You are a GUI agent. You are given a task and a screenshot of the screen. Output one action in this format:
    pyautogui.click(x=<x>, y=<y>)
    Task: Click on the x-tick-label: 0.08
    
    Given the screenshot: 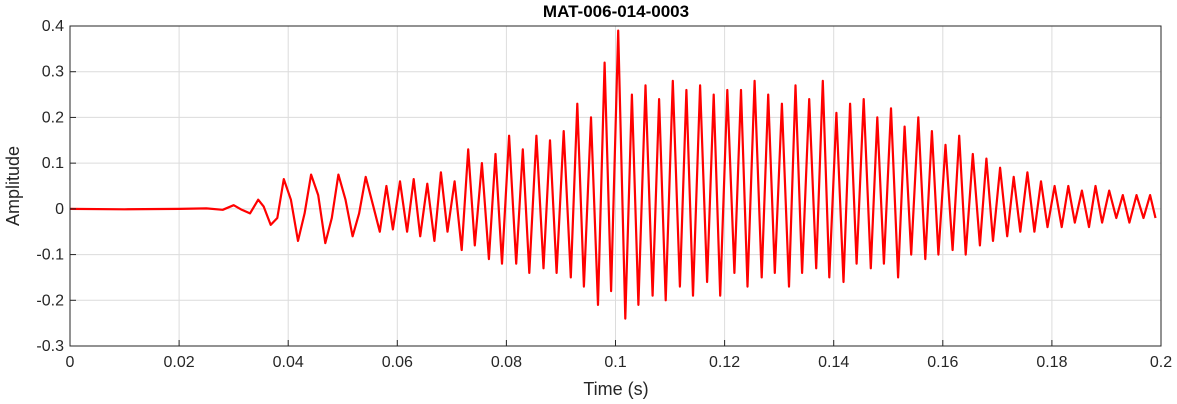 What is the action you would take?
    pyautogui.click(x=506, y=362)
    